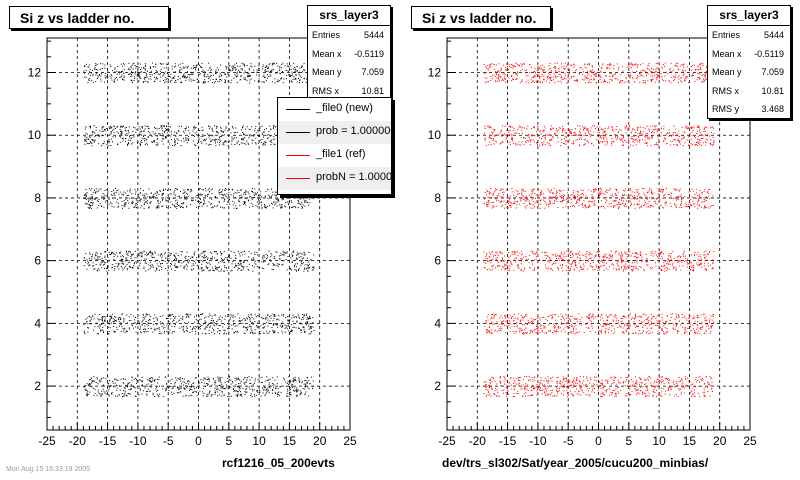 The height and width of the screenshot is (480, 800). What do you see at coordinates (334, 155) in the screenshot?
I see `legend-entry-file1: _file1 (ref)` at bounding box center [334, 155].